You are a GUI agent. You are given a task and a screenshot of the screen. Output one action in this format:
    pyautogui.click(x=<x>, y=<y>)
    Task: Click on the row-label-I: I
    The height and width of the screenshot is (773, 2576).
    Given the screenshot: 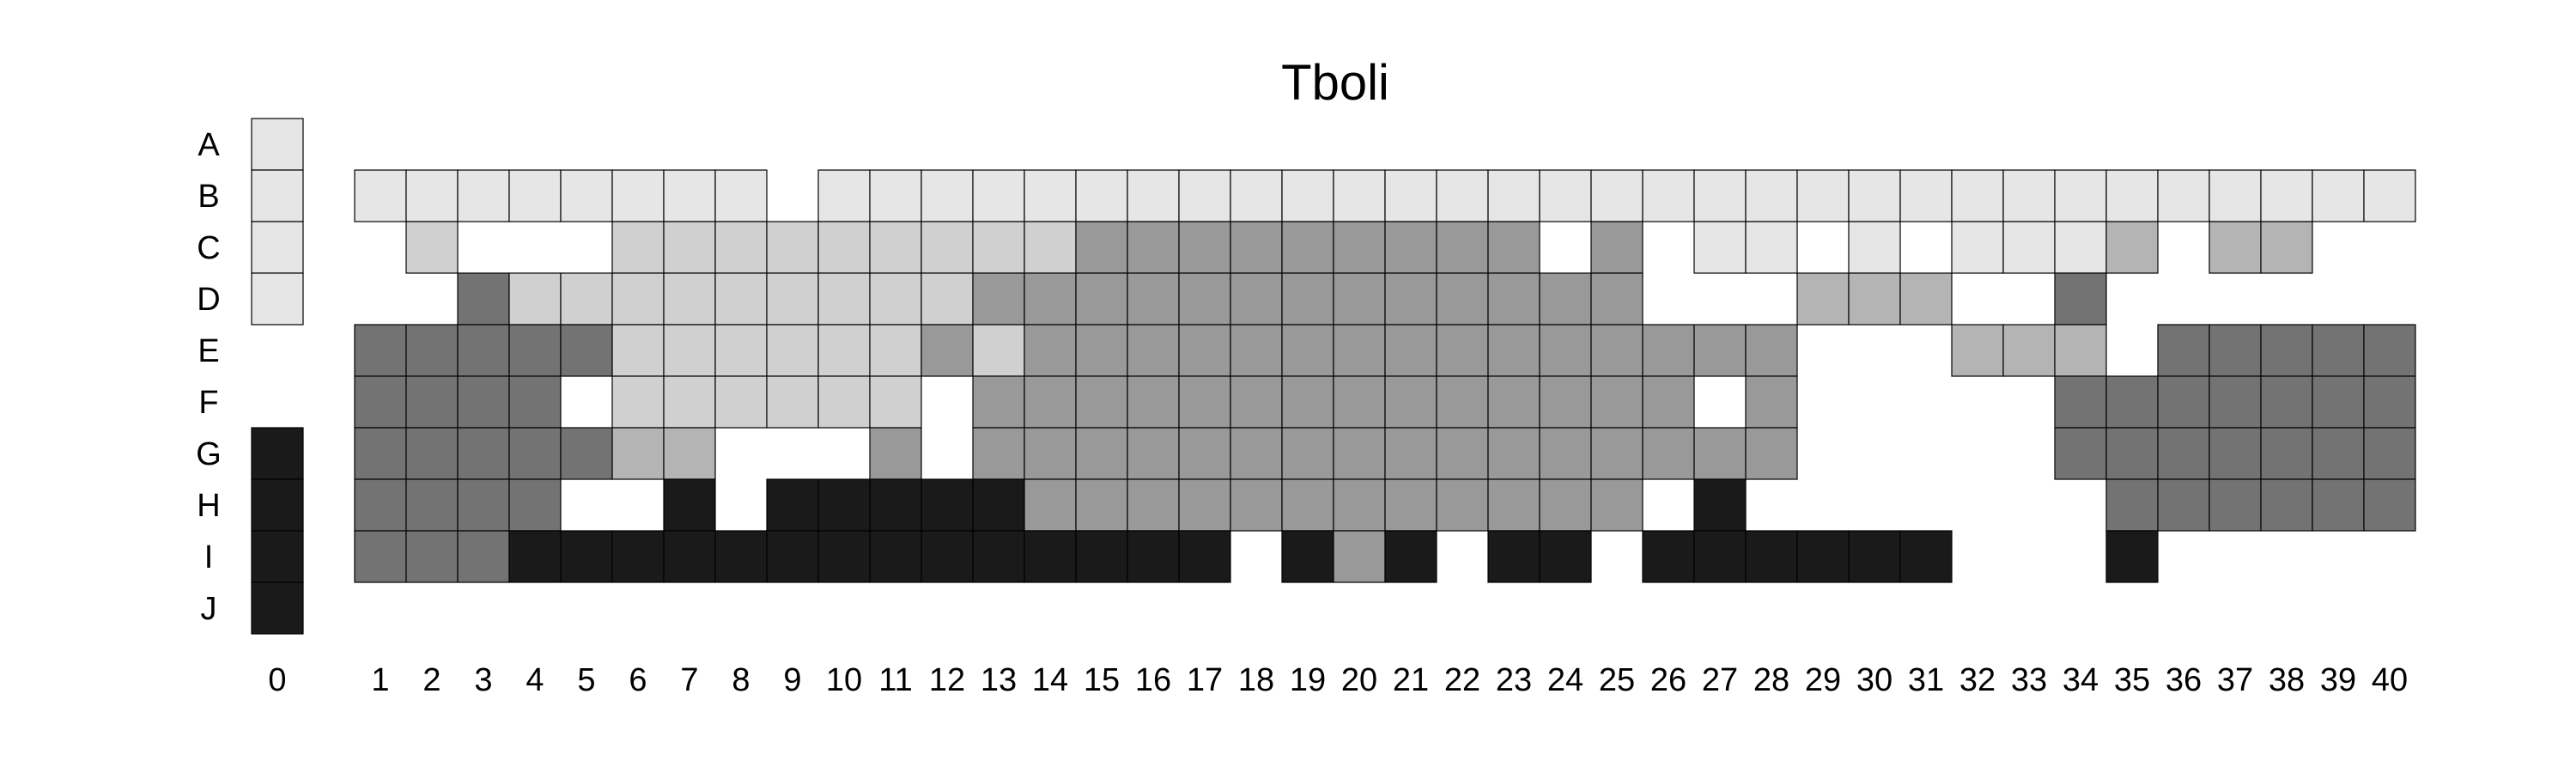 What is the action you would take?
    pyautogui.click(x=209, y=557)
    